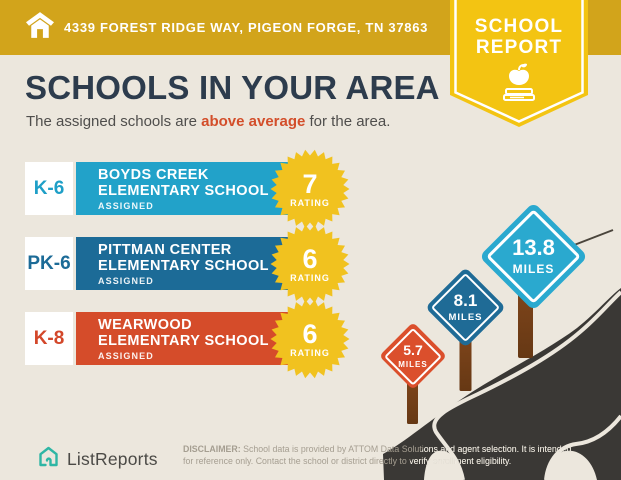  What do you see at coordinates (519, 84) in the screenshot?
I see `apple-books-icon` at bounding box center [519, 84].